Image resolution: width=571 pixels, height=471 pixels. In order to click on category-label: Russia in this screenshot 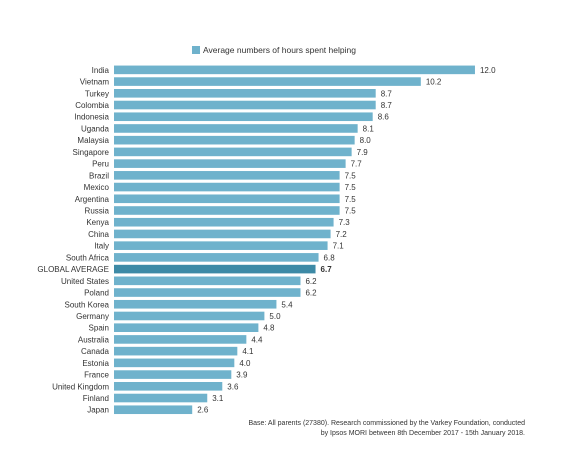, I will do `click(97, 211)`.